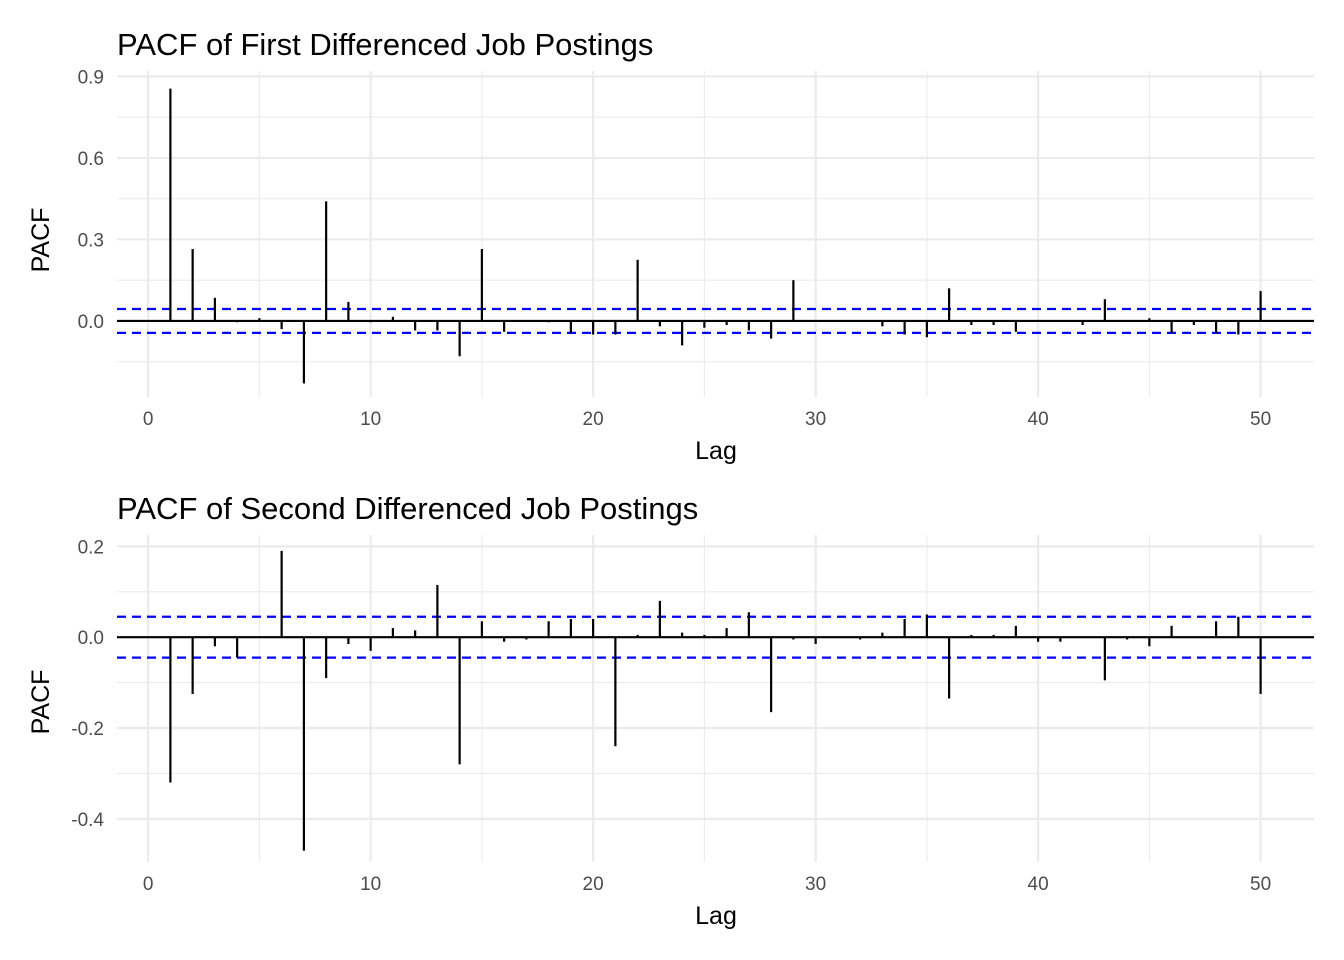 The height and width of the screenshot is (960, 1344). What do you see at coordinates (87, 684) in the screenshot?
I see `y-tick-labels: -0.4 -0.2 0.0 0.2` at bounding box center [87, 684].